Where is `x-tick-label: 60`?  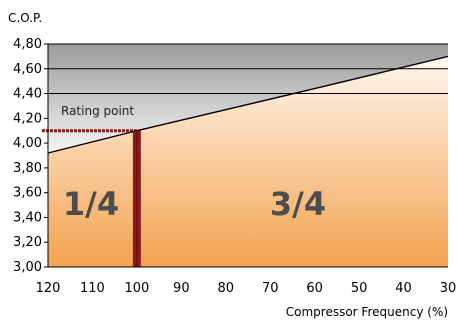 x-tick-label: 60 is located at coordinates (314, 288).